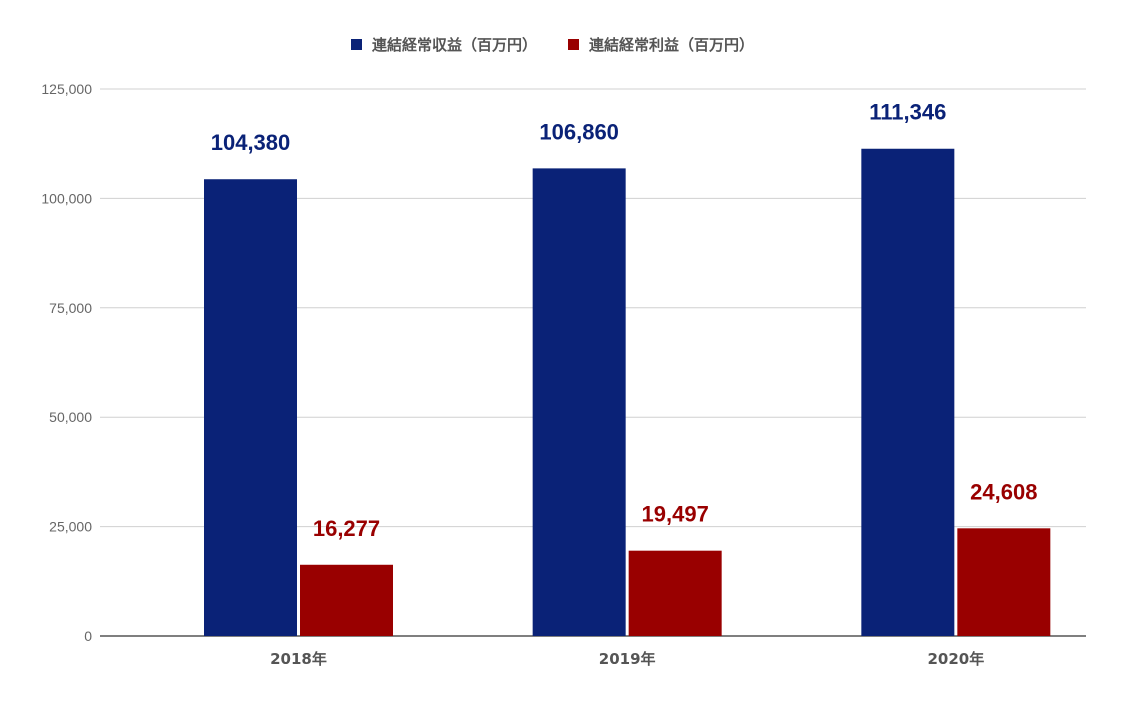 The height and width of the screenshot is (703, 1122). I want to click on data-label: 106,860, so click(579, 131).